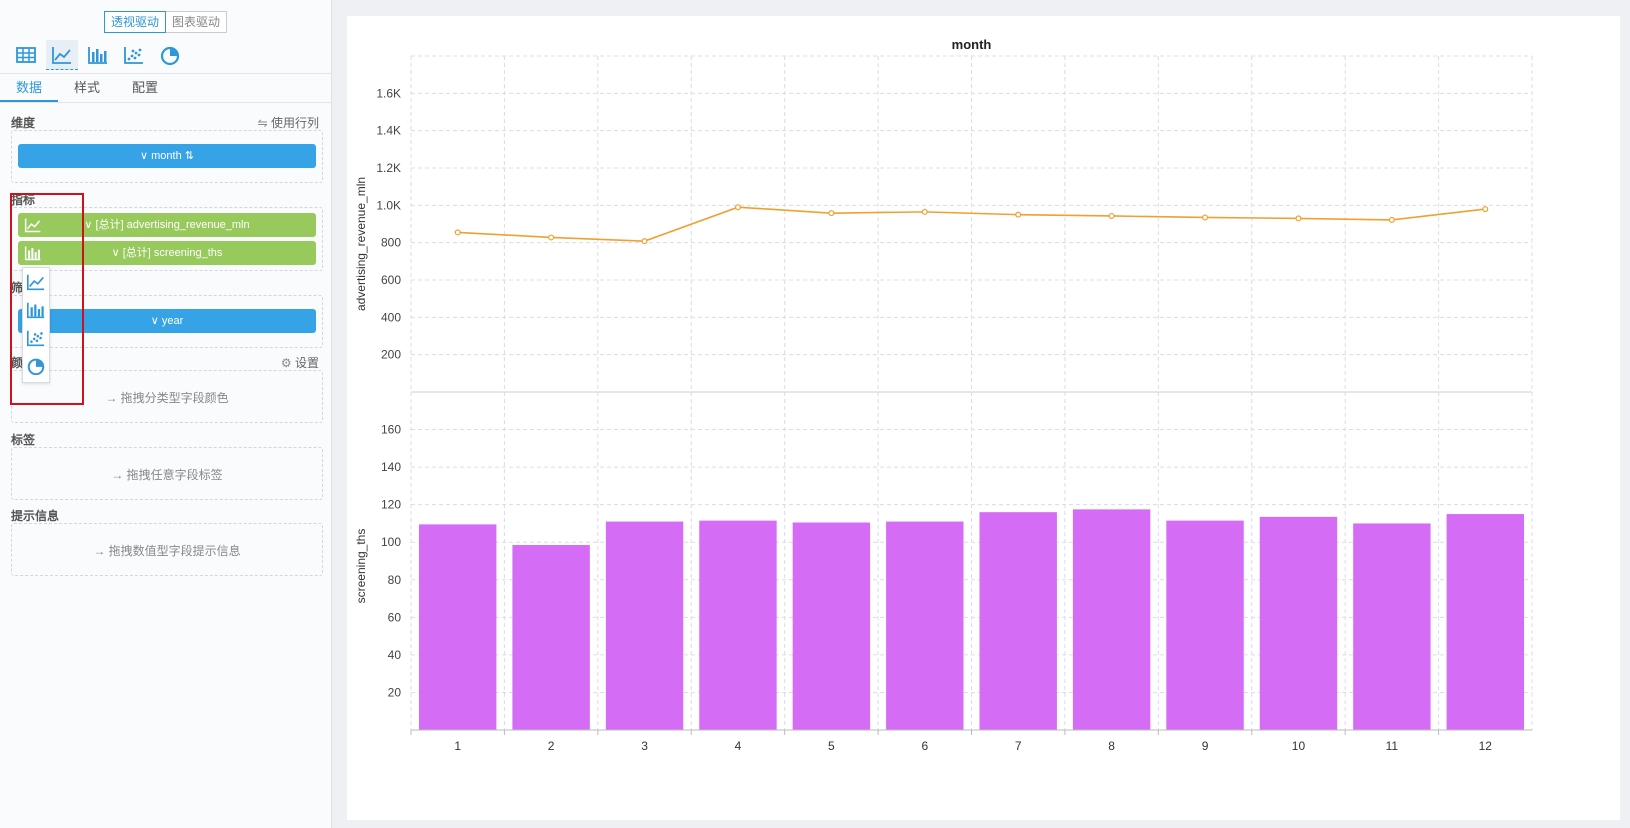  What do you see at coordinates (388, 131) in the screenshot?
I see `y-tick-label: 1.4K` at bounding box center [388, 131].